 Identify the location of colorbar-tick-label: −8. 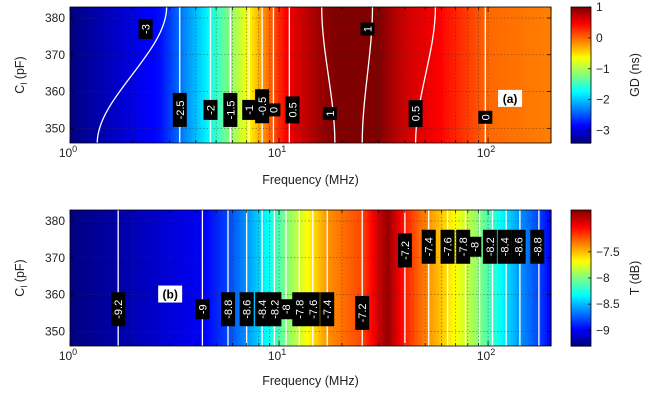
(603, 278).